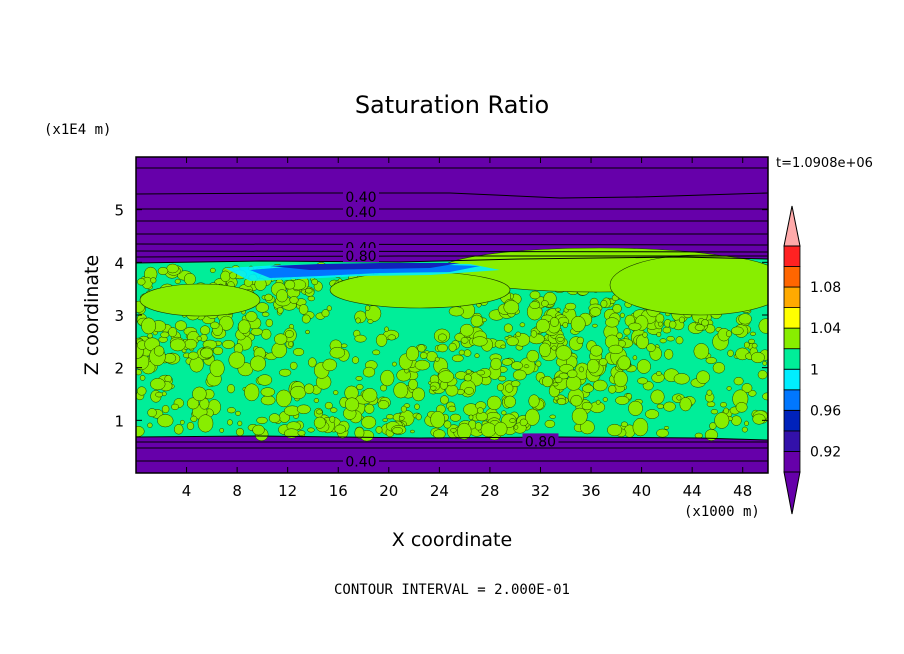 This screenshot has height=654, width=904. What do you see at coordinates (590, 491) in the screenshot?
I see `x-tick-label: 36` at bounding box center [590, 491].